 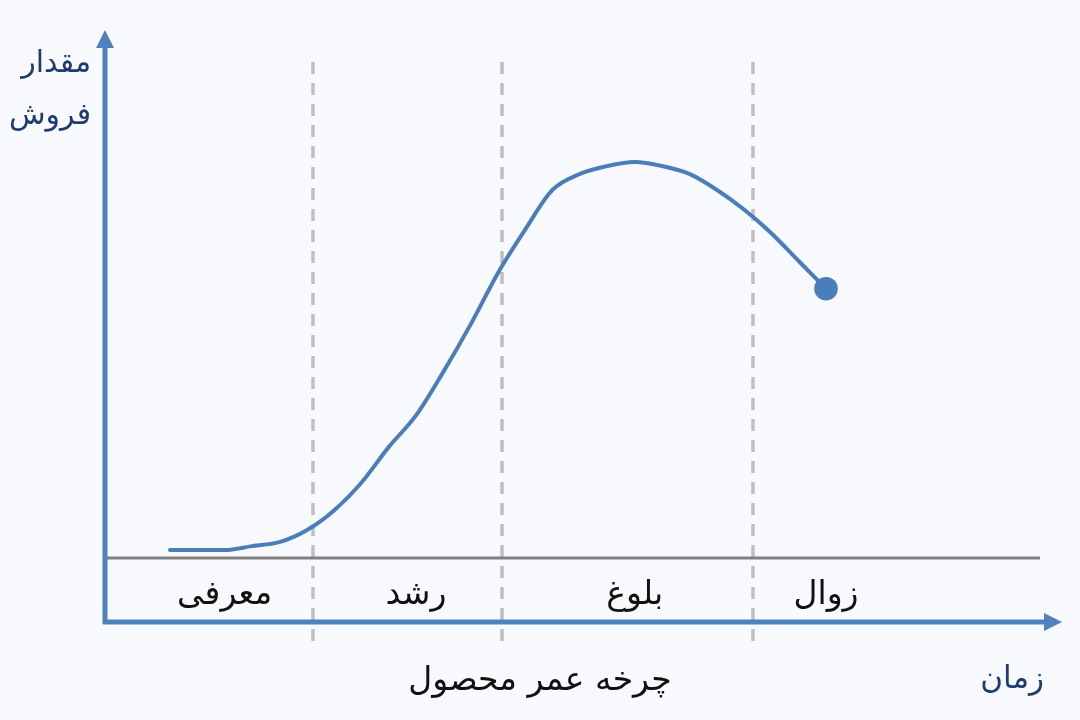 I want to click on text: چرخه عمر محصول, so click(x=540, y=678).